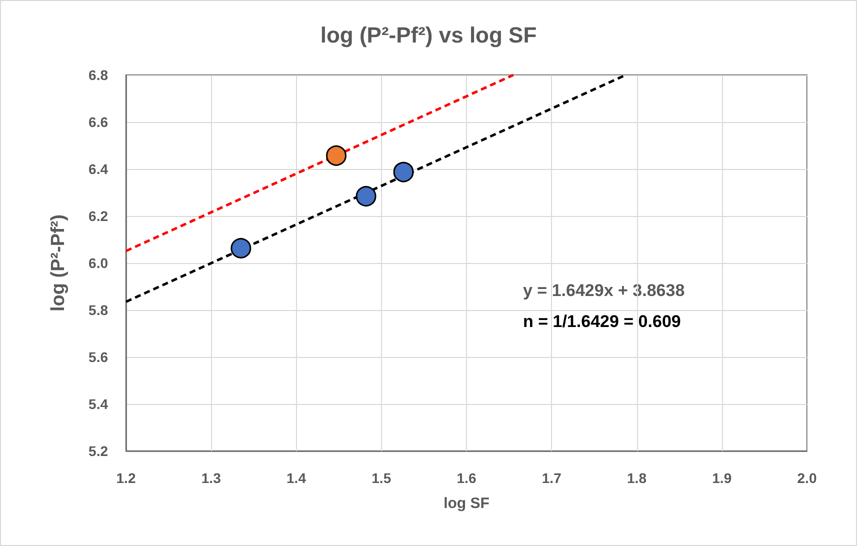  What do you see at coordinates (126, 478) in the screenshot?
I see `x-tick-label: 1.2` at bounding box center [126, 478].